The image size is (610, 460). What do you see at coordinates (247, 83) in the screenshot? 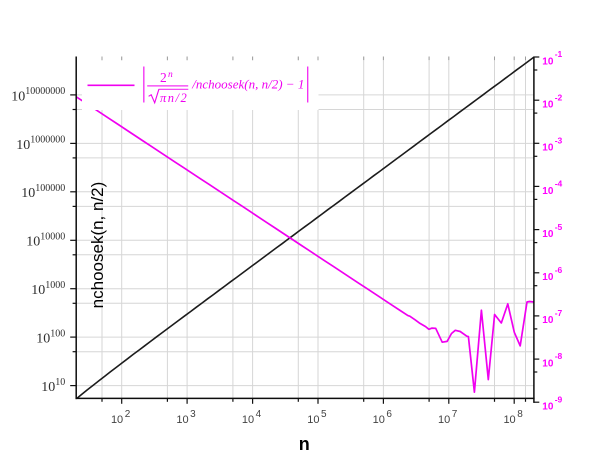
I see `svg-text: /nchoosek(n, n/2) − 1` at bounding box center [247, 83].